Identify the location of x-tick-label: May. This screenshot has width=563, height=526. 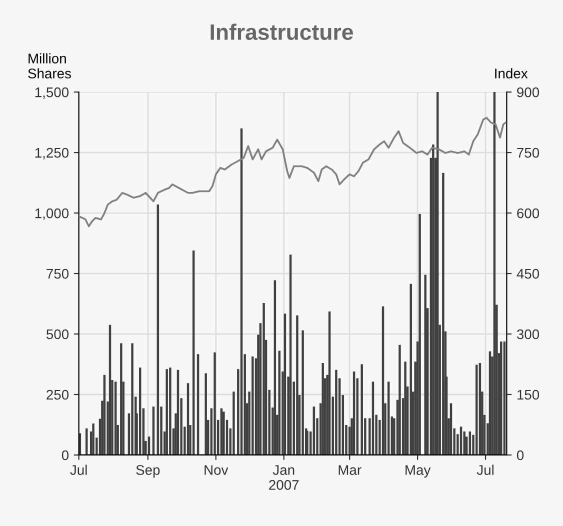
(418, 471).